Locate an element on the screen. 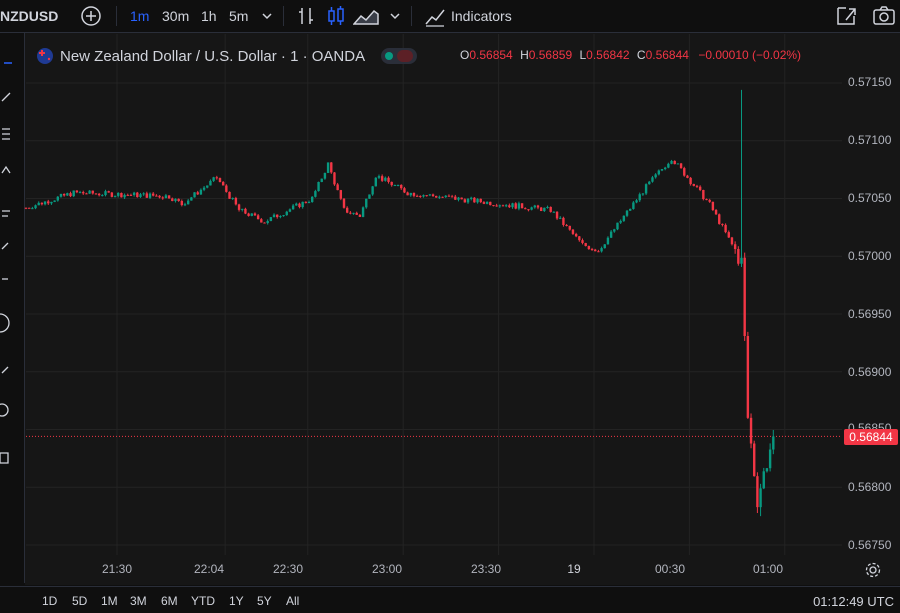 Image resolution: width=900 pixels, height=613 pixels. open-label: O is located at coordinates (465, 55).